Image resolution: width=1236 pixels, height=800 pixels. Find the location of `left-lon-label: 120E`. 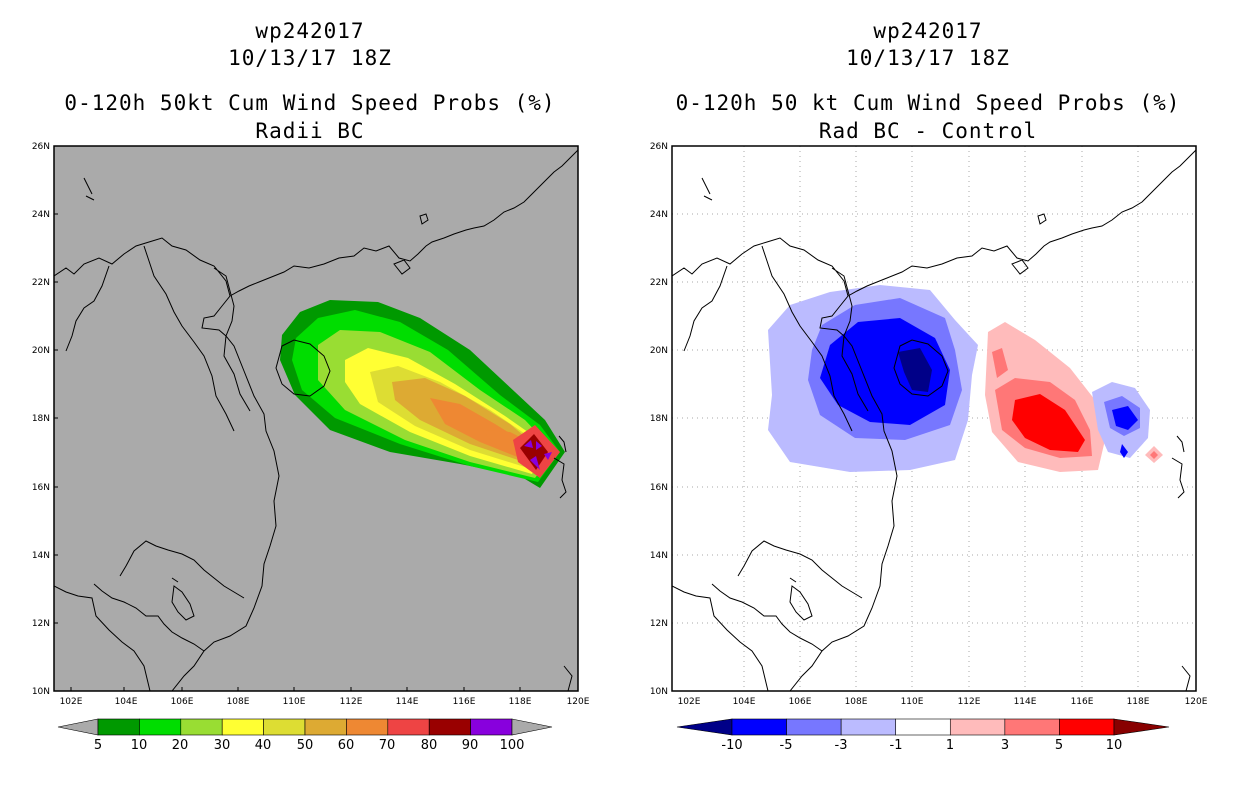

left-lon-label: 120E is located at coordinates (578, 702).